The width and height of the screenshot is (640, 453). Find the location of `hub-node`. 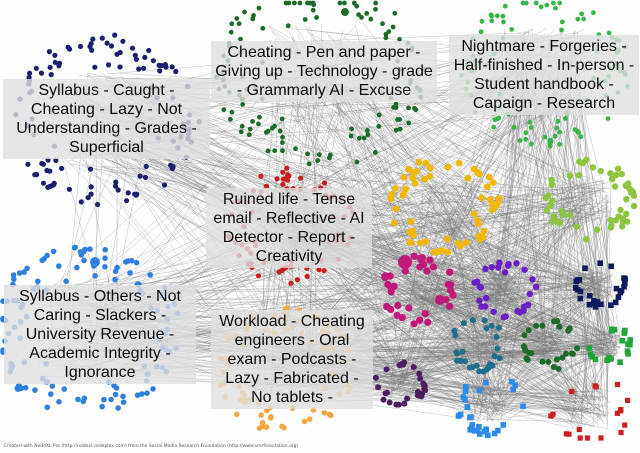

hub-node is located at coordinates (95, 262).